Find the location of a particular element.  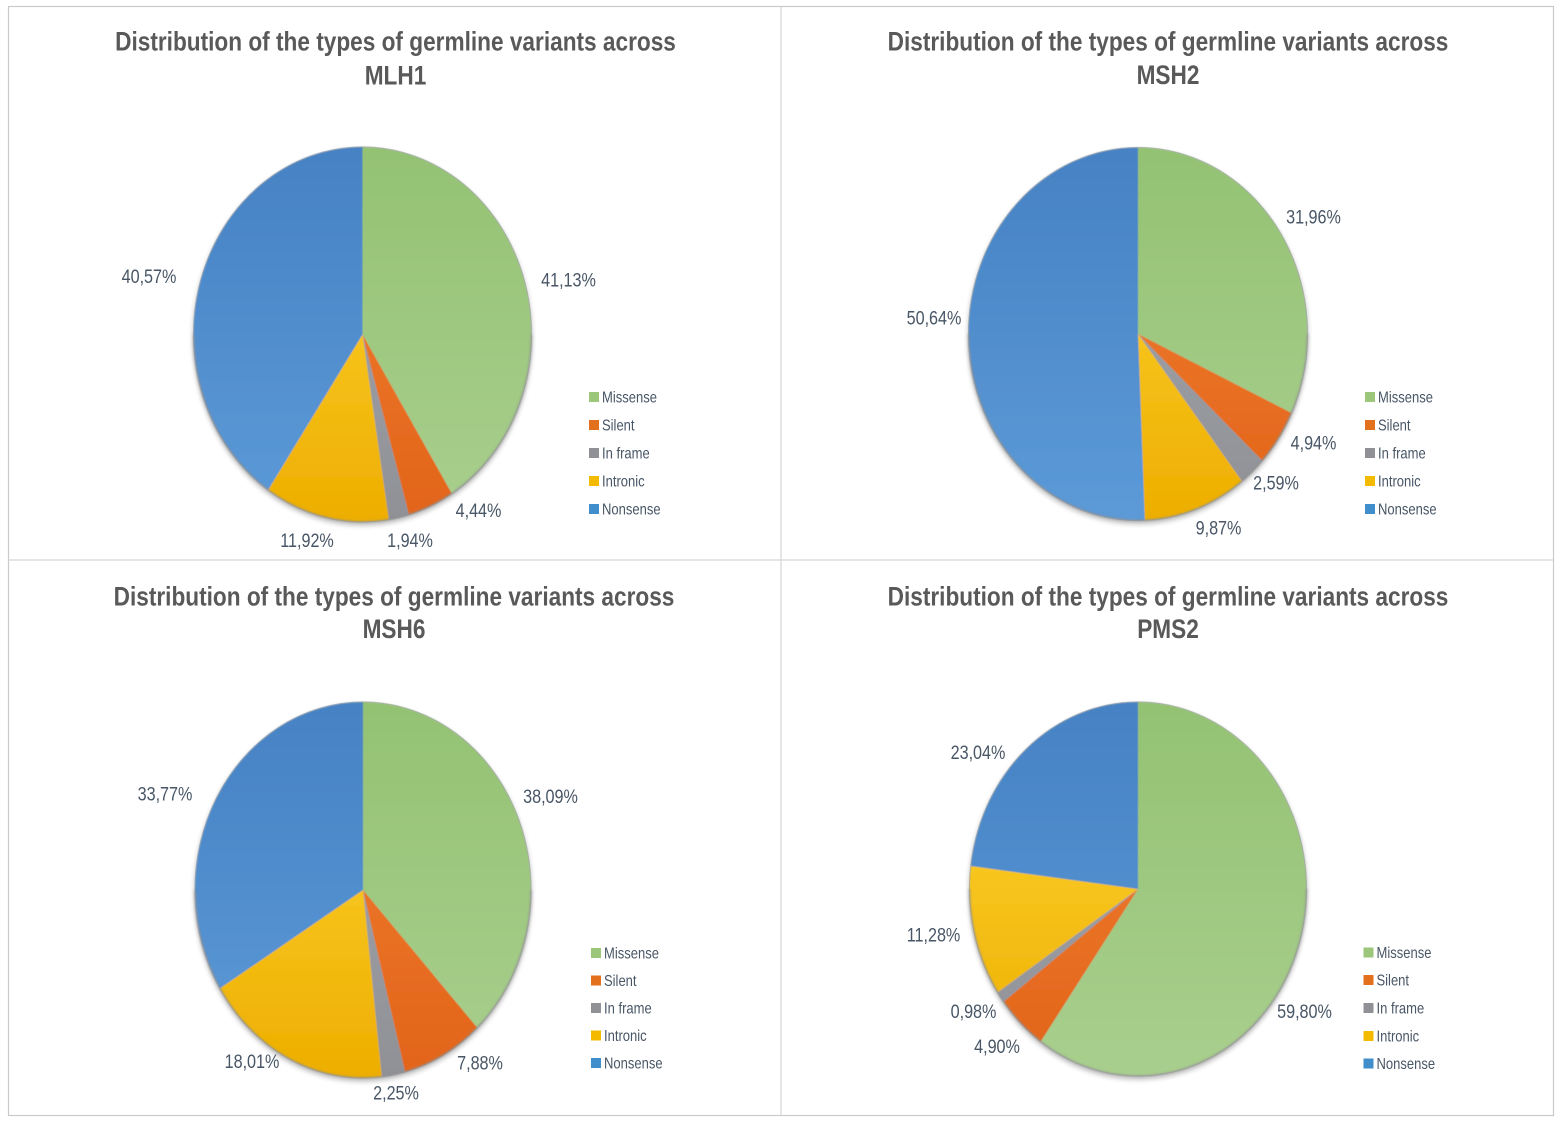

svg-text: 1,94% is located at coordinates (410, 541).